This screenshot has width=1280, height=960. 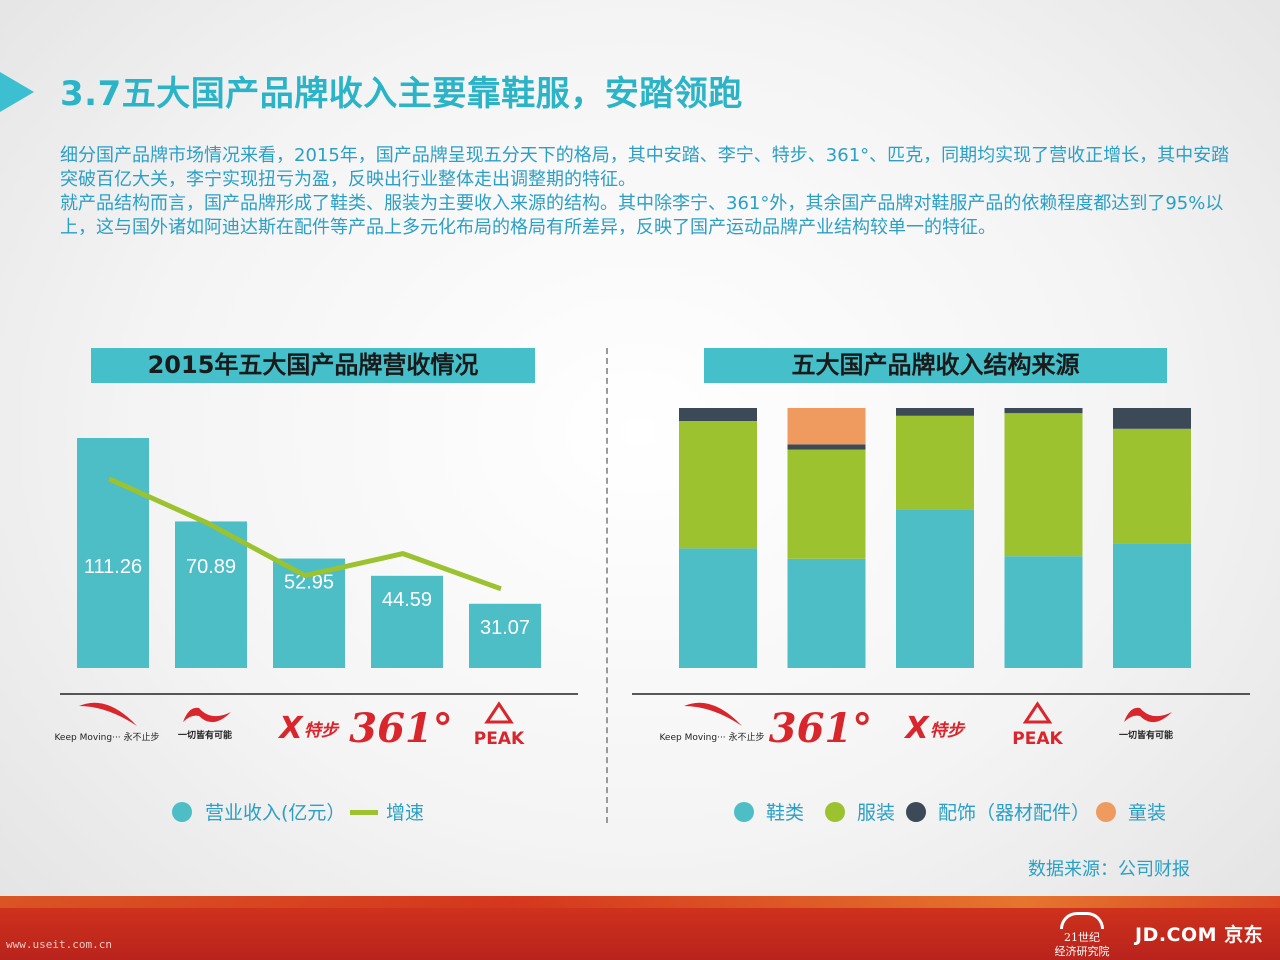 What do you see at coordinates (275, 813) in the screenshot?
I see `legend-label: 营业收入(亿元）` at bounding box center [275, 813].